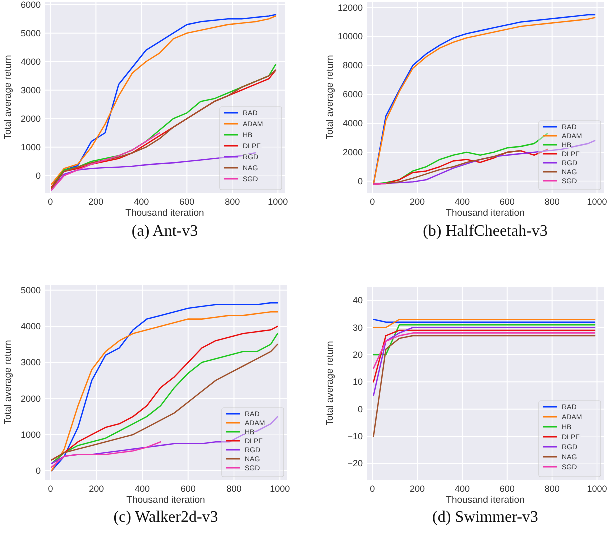 The height and width of the screenshot is (546, 608). Describe the element at coordinates (350, 37) in the screenshot. I see `y-tick-label: 10000` at that location.